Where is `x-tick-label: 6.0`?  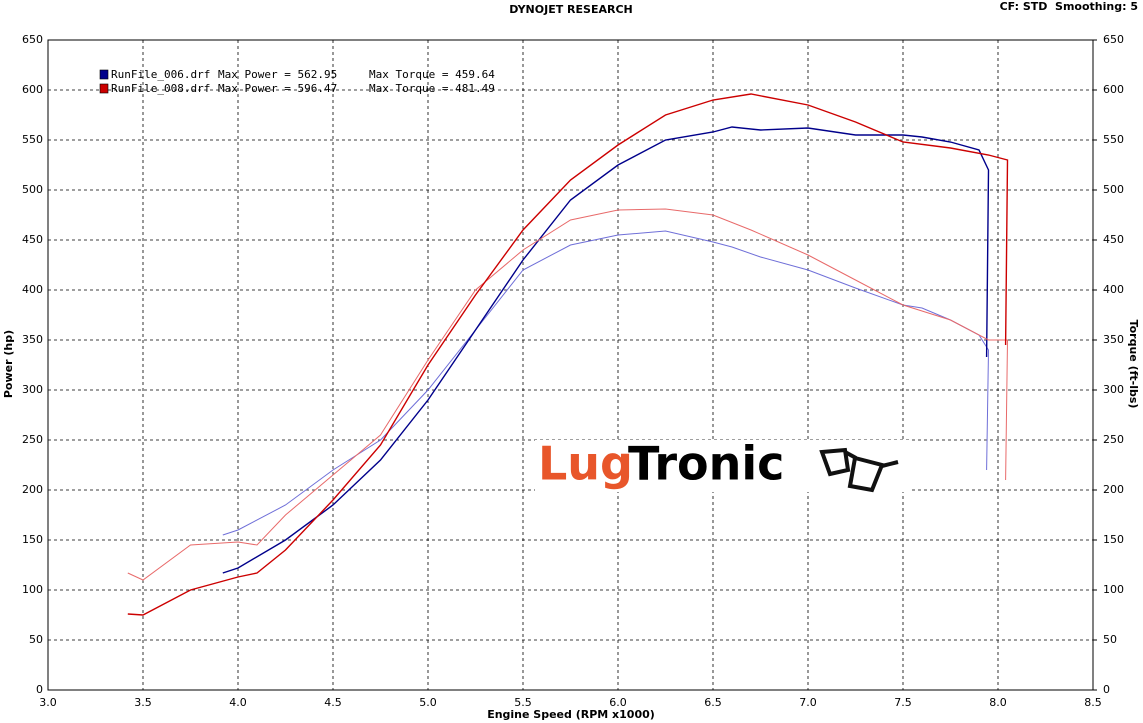
x-tick-label: 6.0 is located at coordinates (618, 702).